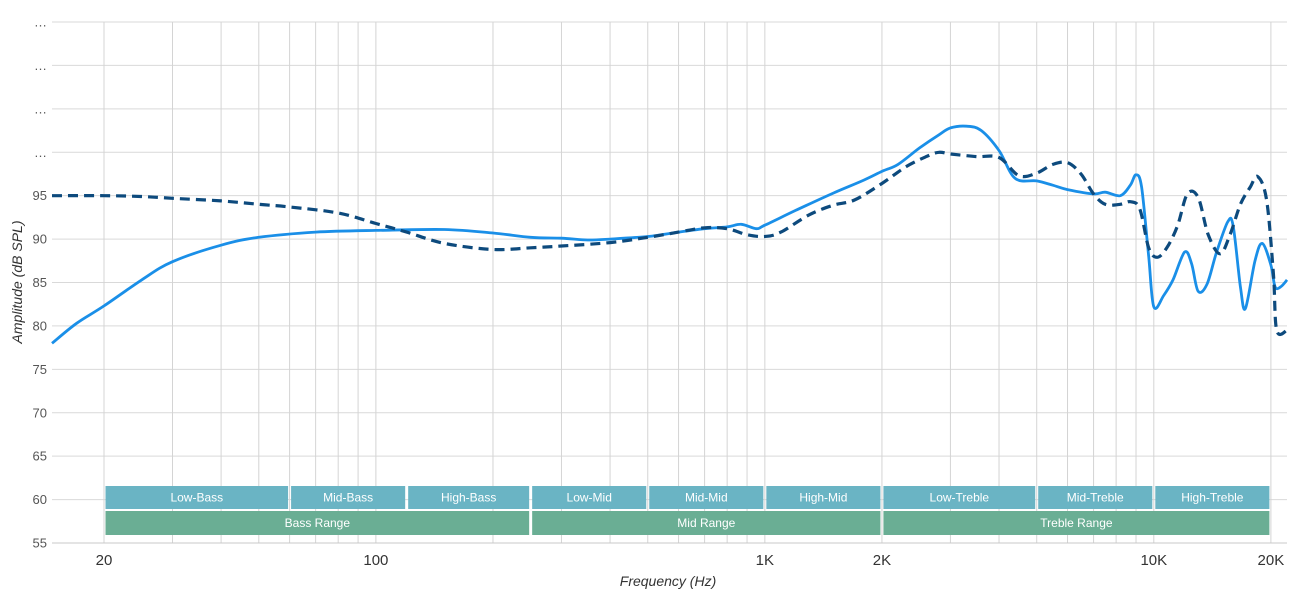 This screenshot has width=1290, height=595. Describe the element at coordinates (1153, 560) in the screenshot. I see `x-tick-label: 10K` at that location.